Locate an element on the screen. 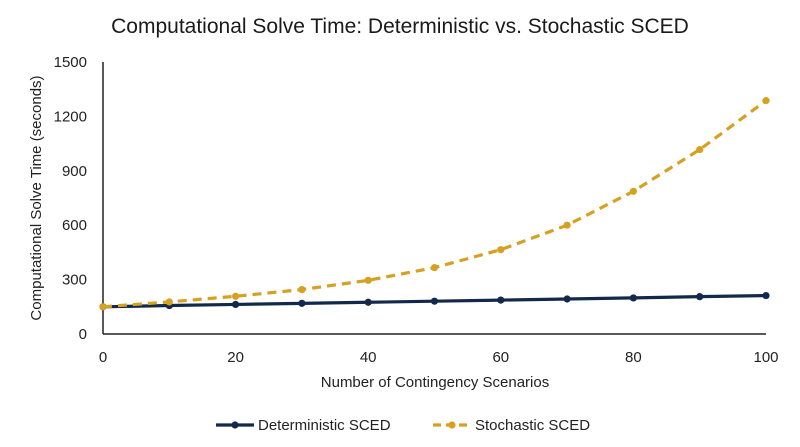  x-tick-label: 40 is located at coordinates (368, 357).